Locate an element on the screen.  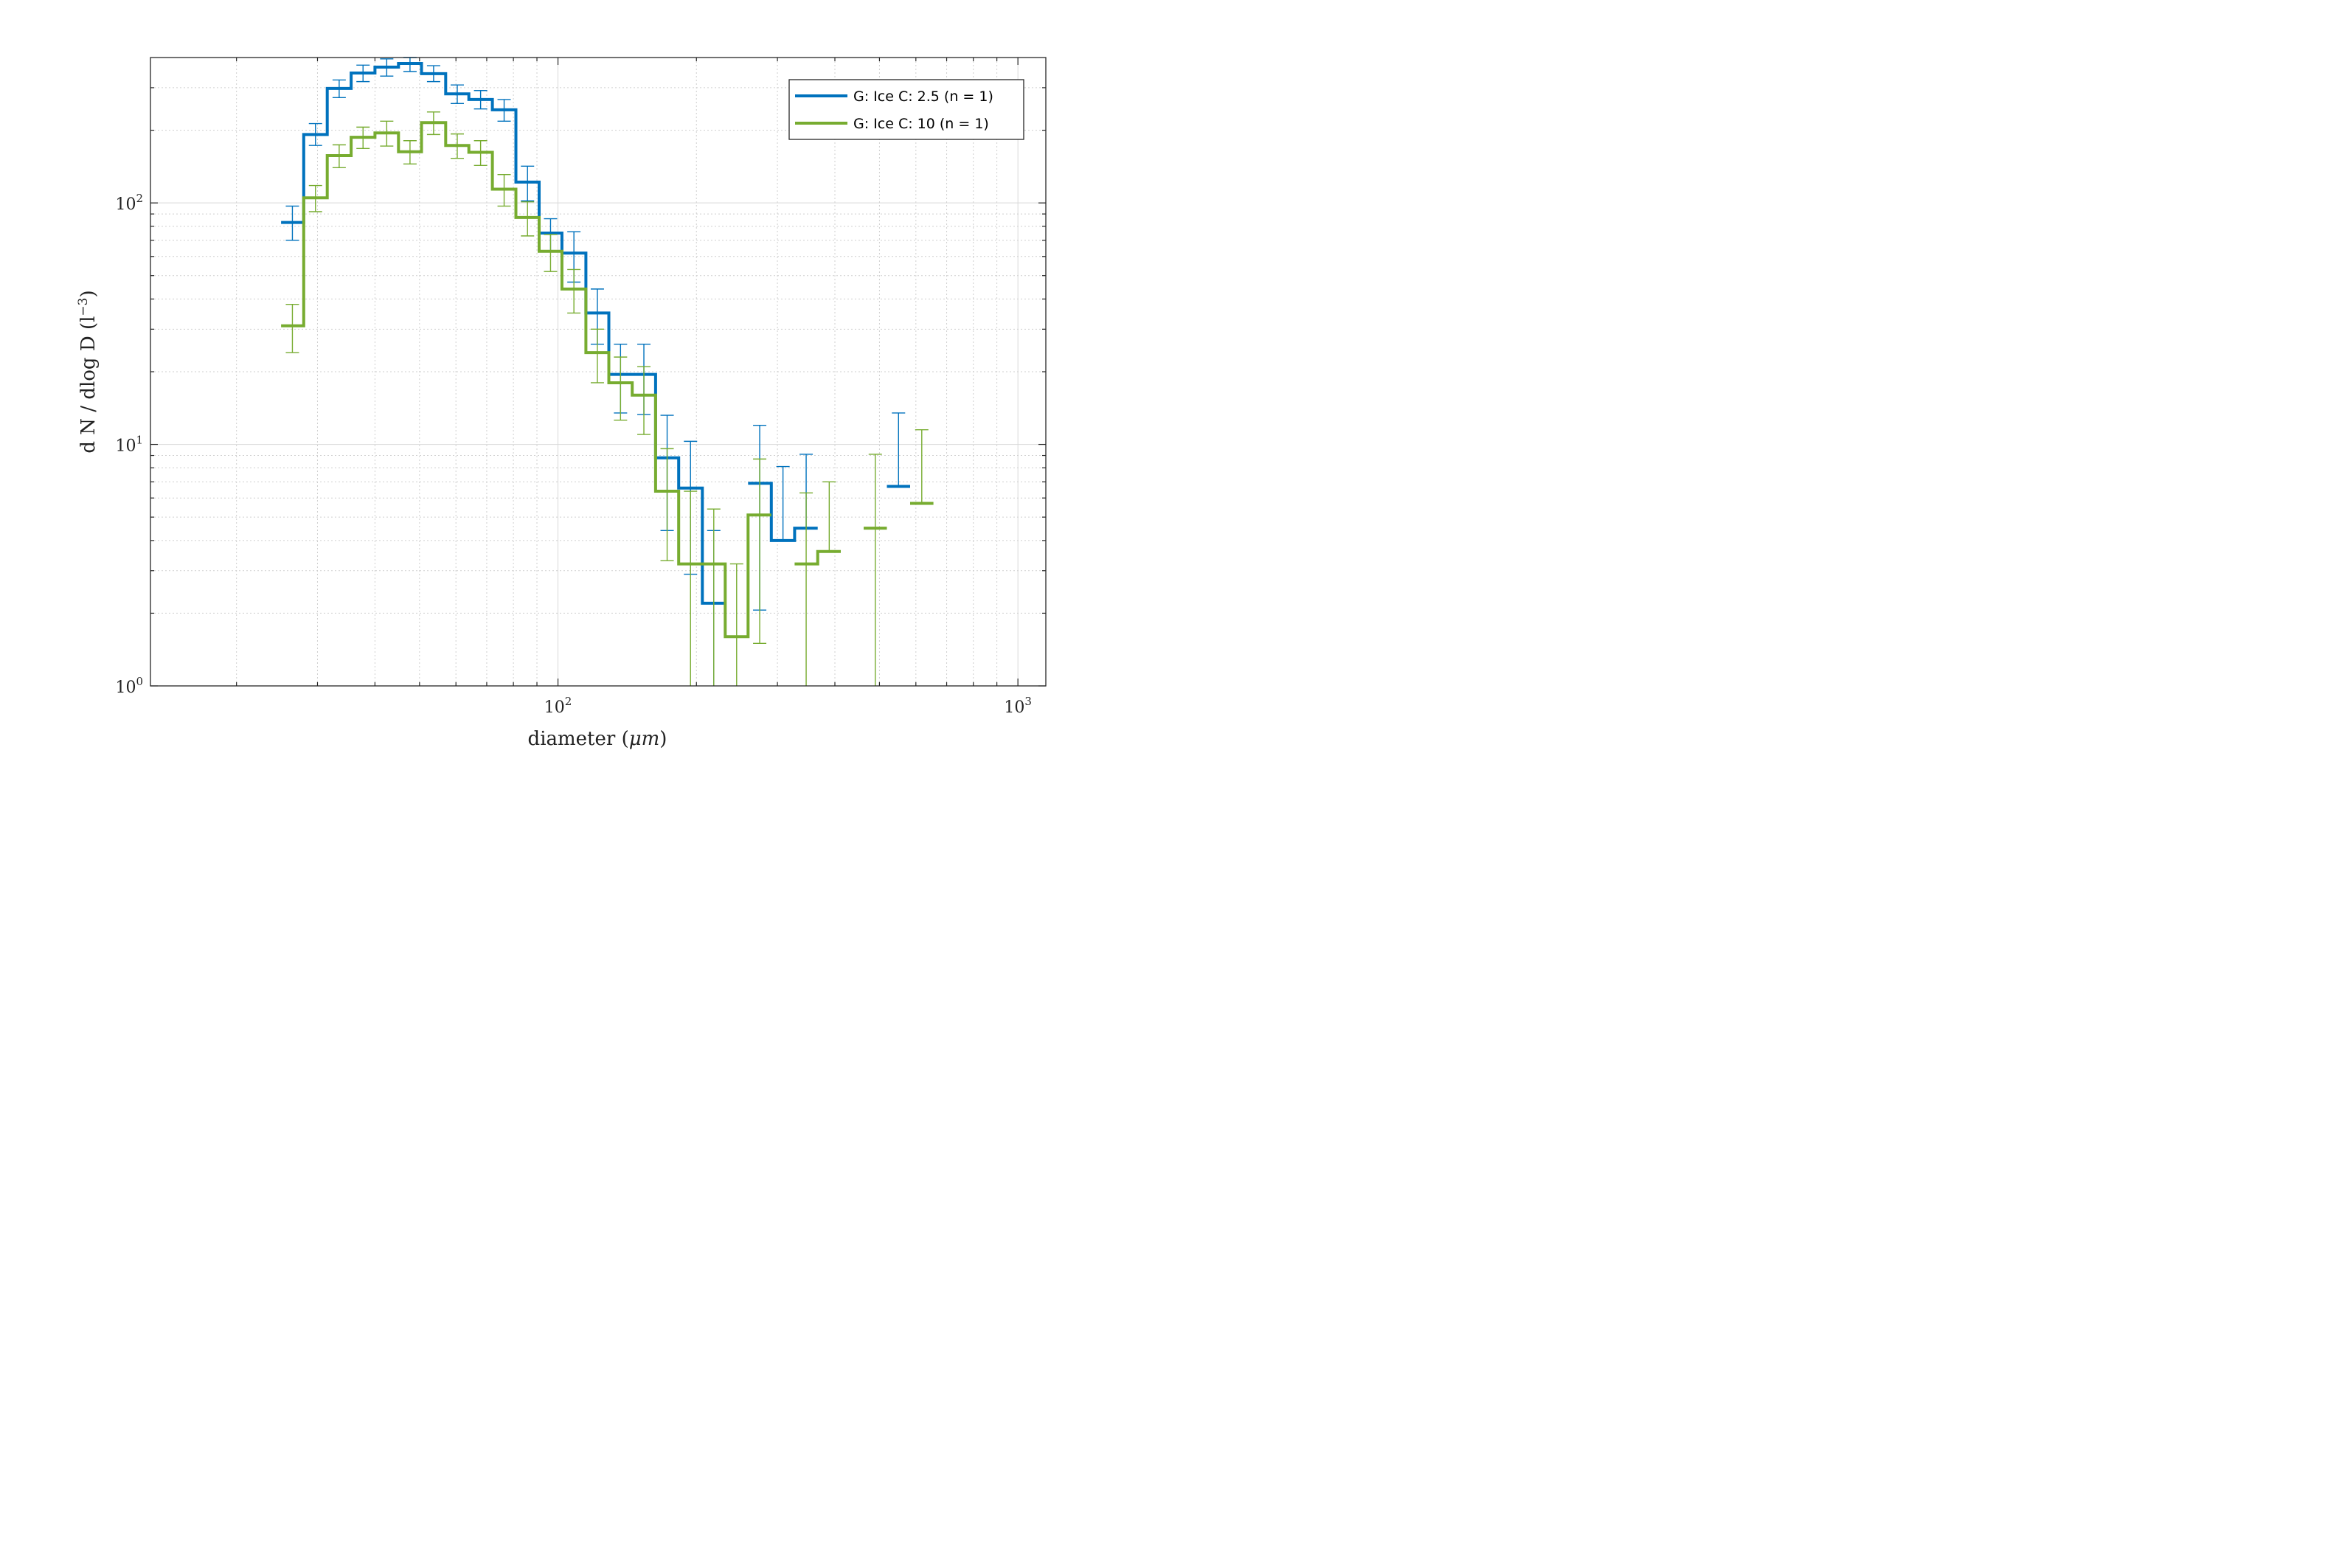
x-tick-label: 10² is located at coordinates (558, 706).